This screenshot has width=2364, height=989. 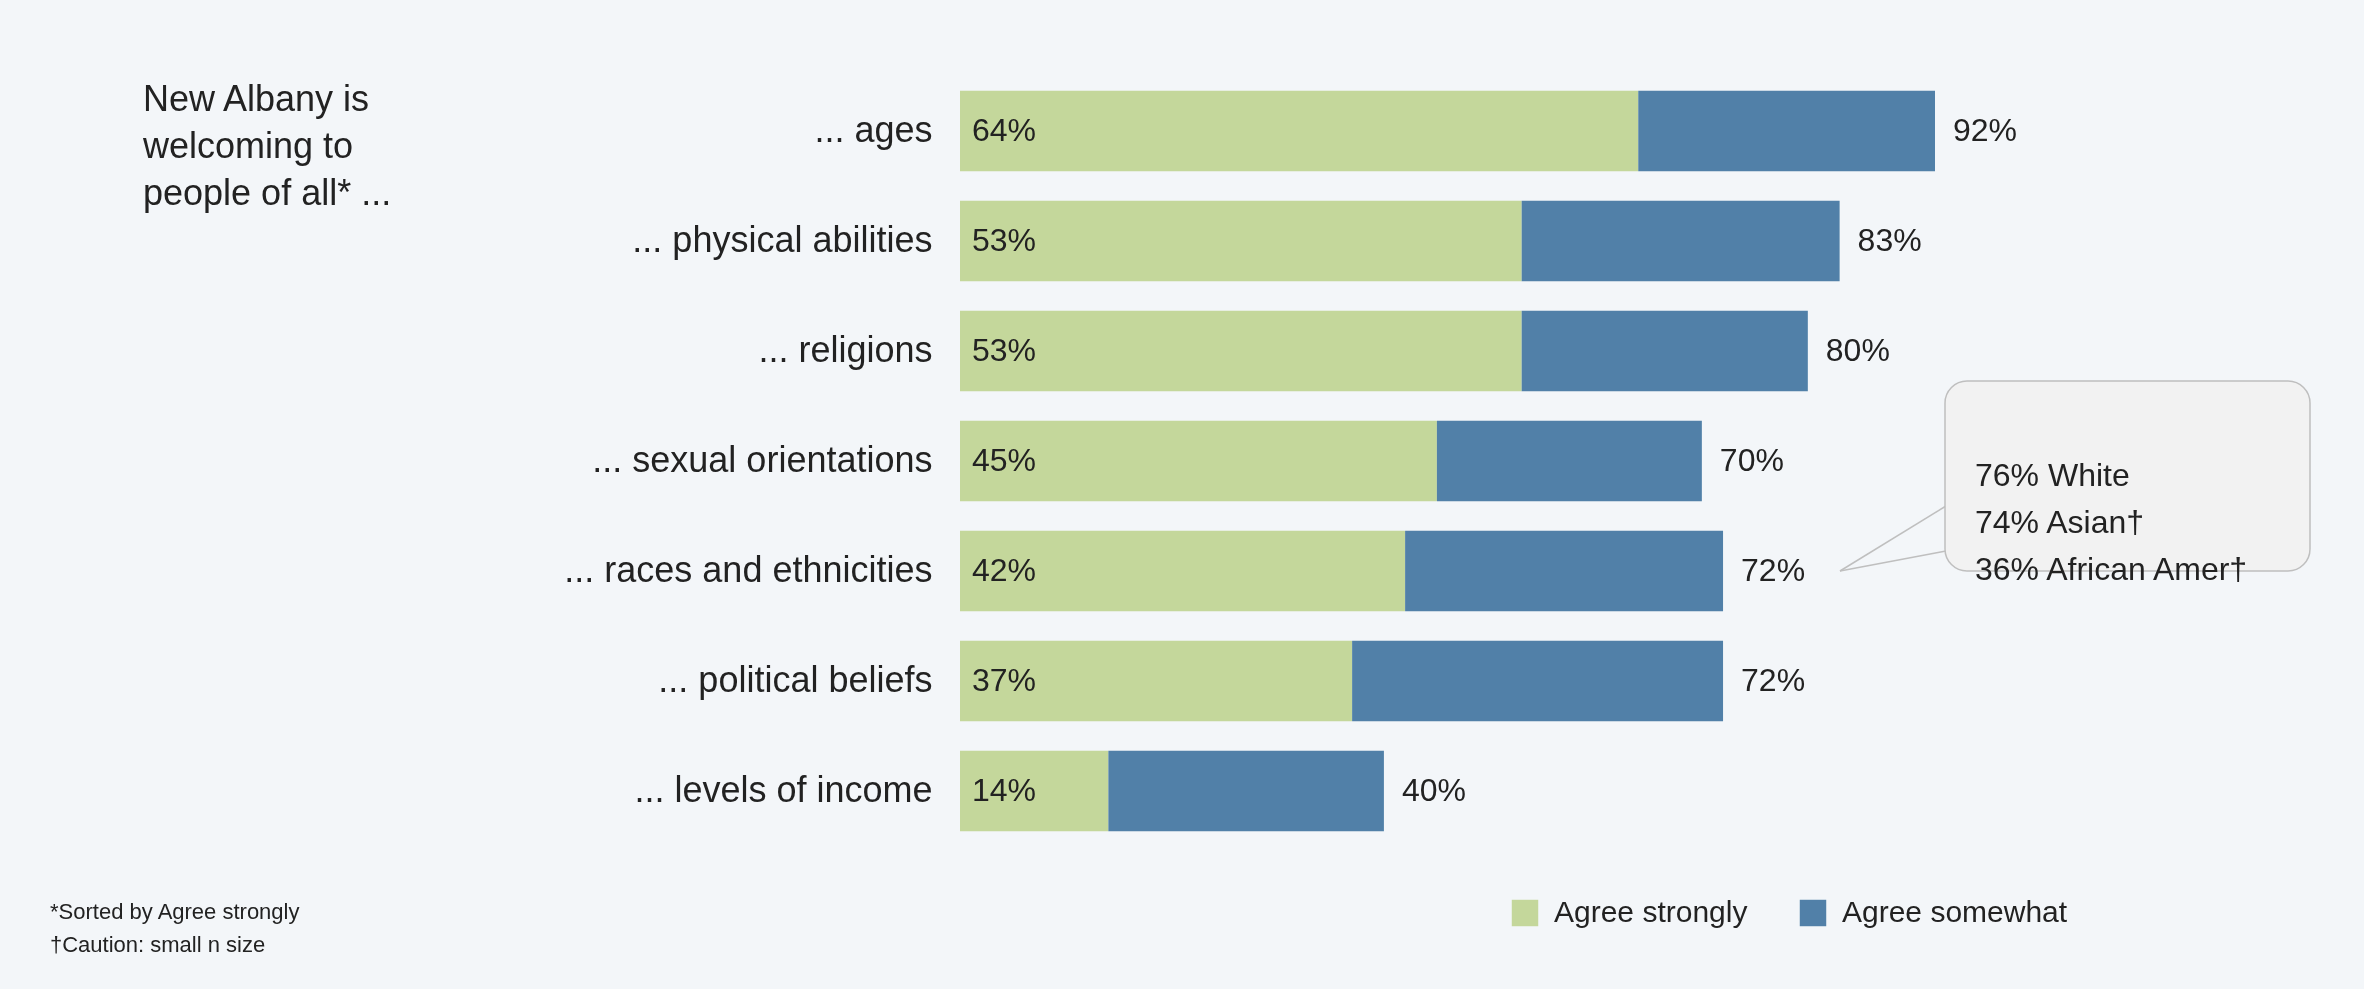 I want to click on y-tick-label: ... political beliefs, so click(x=795, y=679).